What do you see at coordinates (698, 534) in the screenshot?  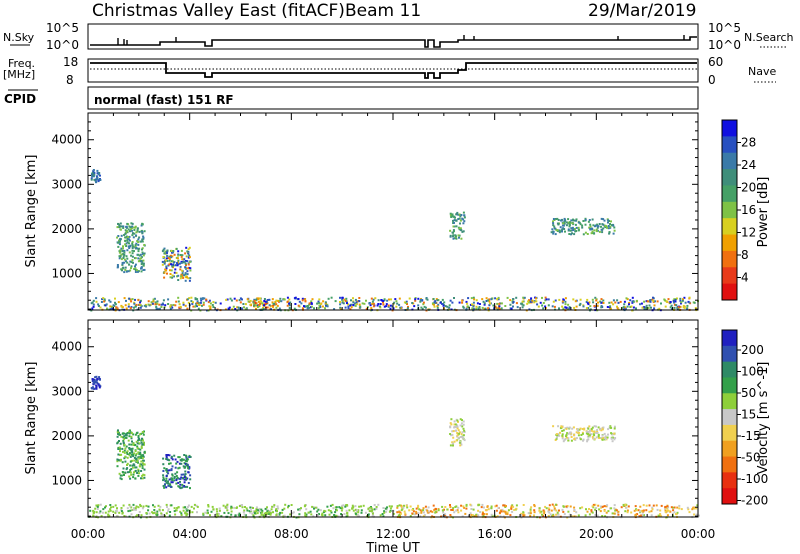 I see `x-tick-label: 00:00` at bounding box center [698, 534].